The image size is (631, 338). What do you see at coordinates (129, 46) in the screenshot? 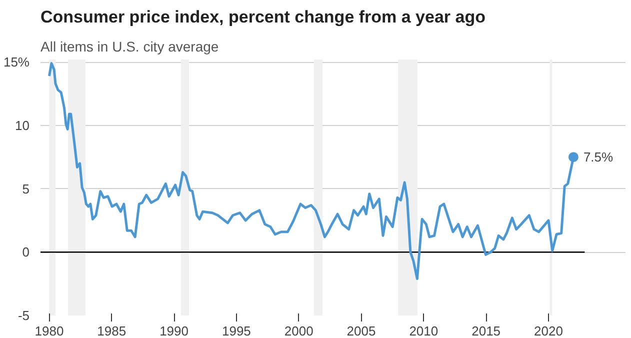
I see `chart-subtitle: All items in U.S. city average` at bounding box center [129, 46].